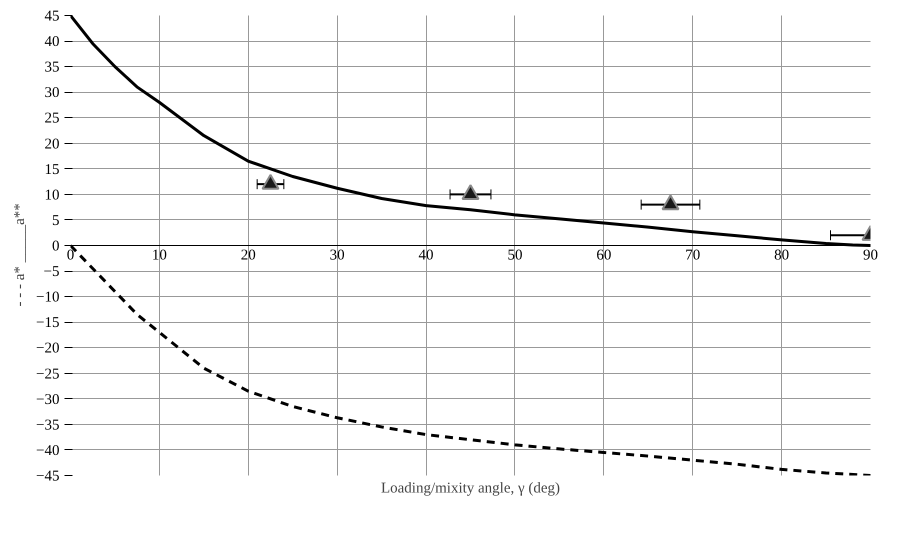  Describe the element at coordinates (52, 170) in the screenshot. I see `y-tick-label: 15` at that location.